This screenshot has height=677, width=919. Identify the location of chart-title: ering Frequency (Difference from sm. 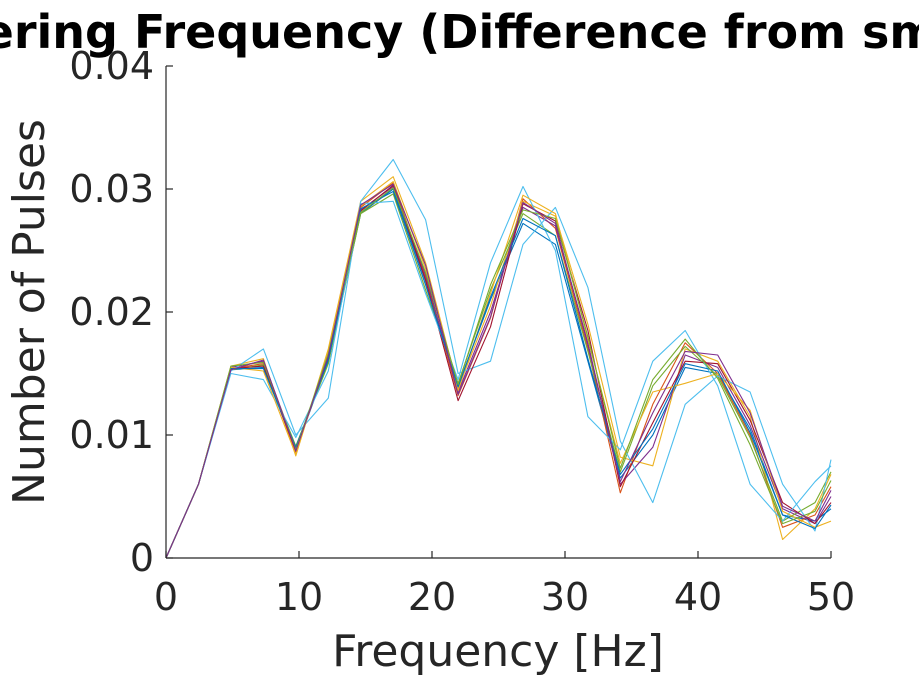
(459, 32).